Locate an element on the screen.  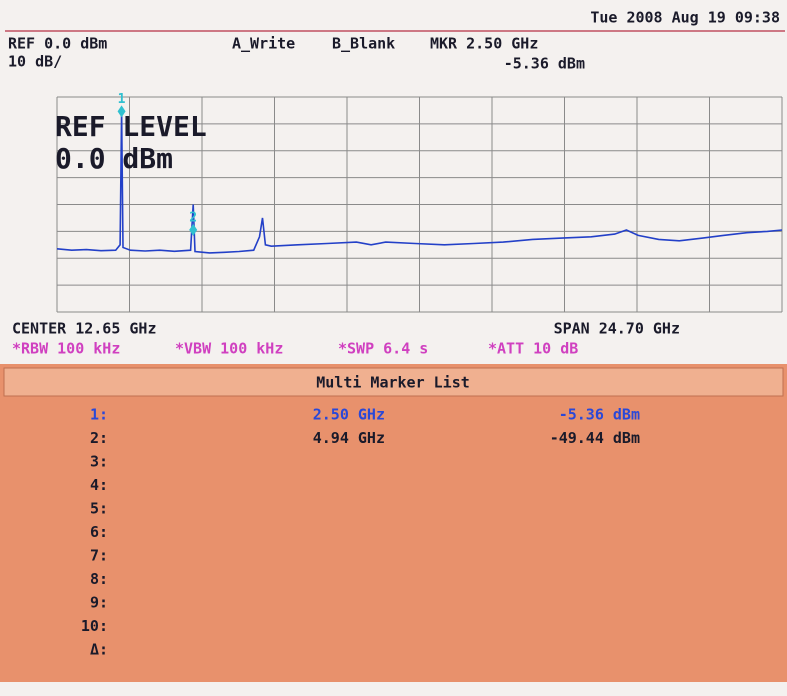
marker-index: 6: is located at coordinates (99, 532).